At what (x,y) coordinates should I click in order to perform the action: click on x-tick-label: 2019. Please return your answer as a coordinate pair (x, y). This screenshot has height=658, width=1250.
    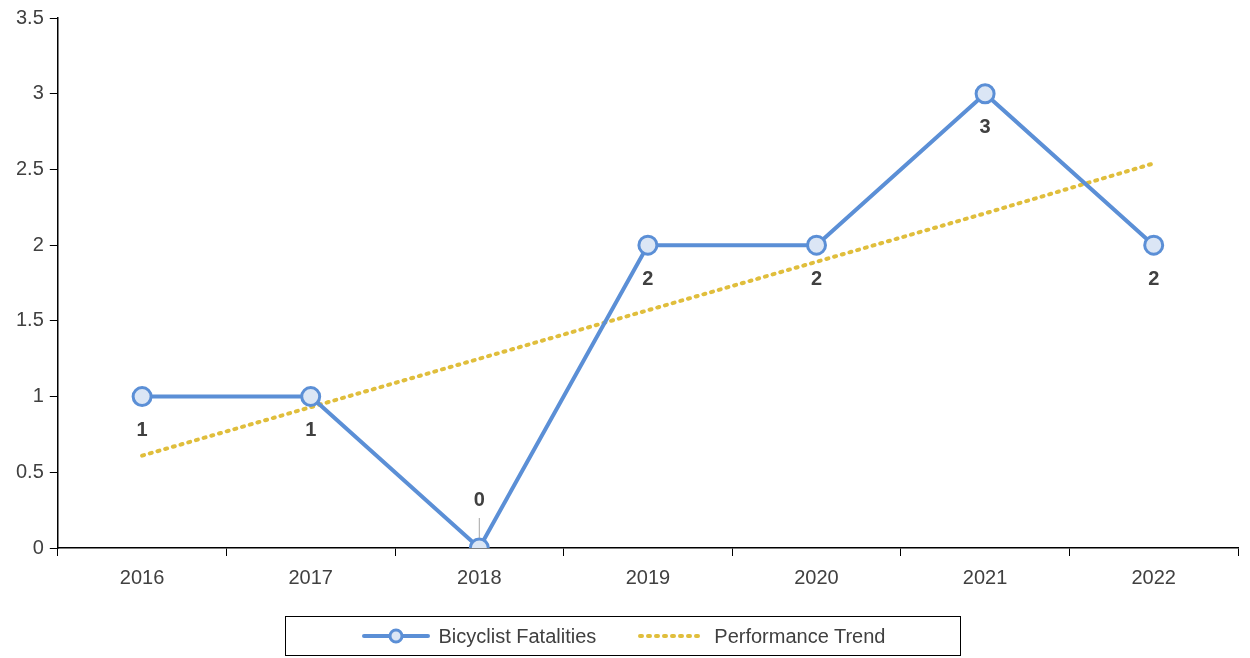
    Looking at the image, I should click on (648, 576).